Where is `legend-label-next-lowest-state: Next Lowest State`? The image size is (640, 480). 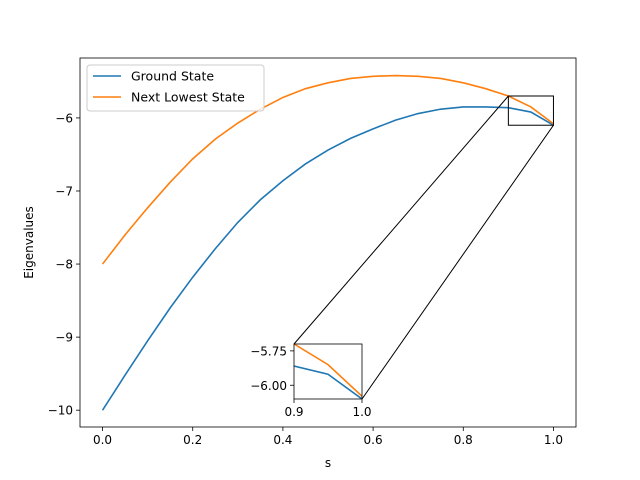
legend-label-next-lowest-state: Next Lowest State is located at coordinates (188, 97).